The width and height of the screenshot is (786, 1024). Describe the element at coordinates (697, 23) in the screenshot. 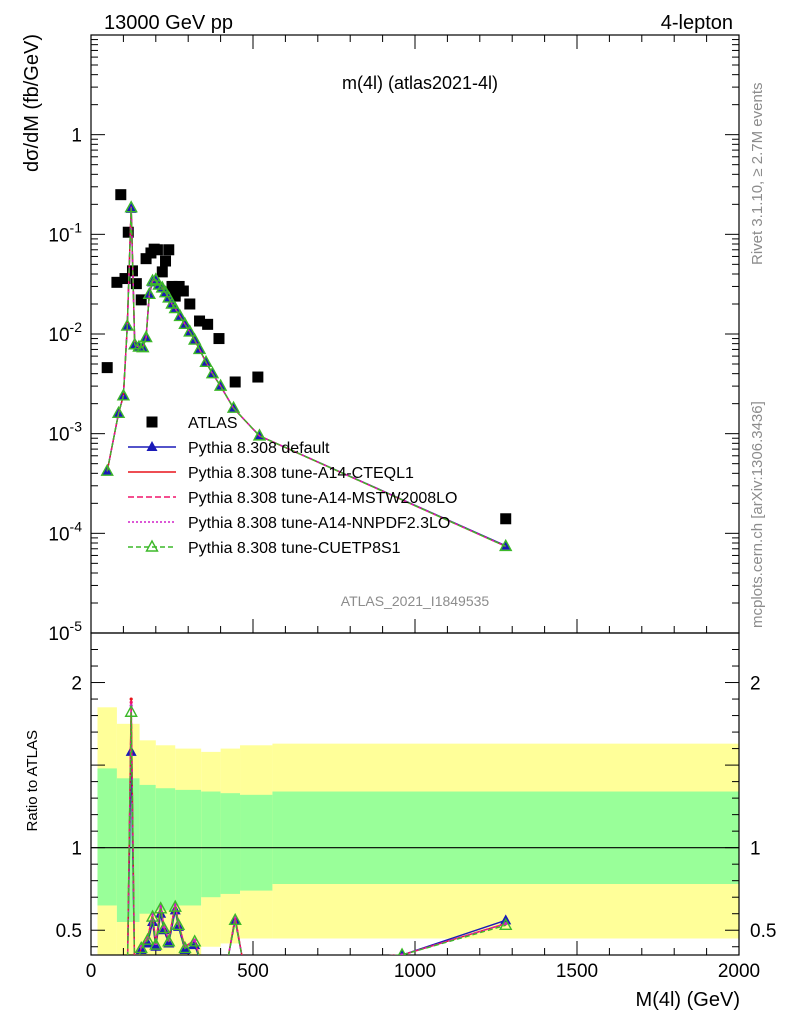

I see `header-right: 4-lepton` at that location.